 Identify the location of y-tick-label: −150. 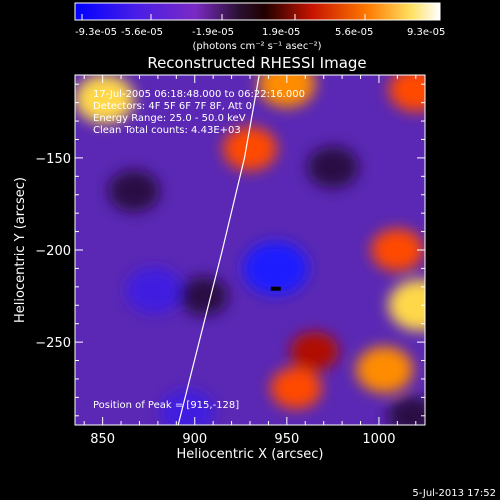
(53, 159).